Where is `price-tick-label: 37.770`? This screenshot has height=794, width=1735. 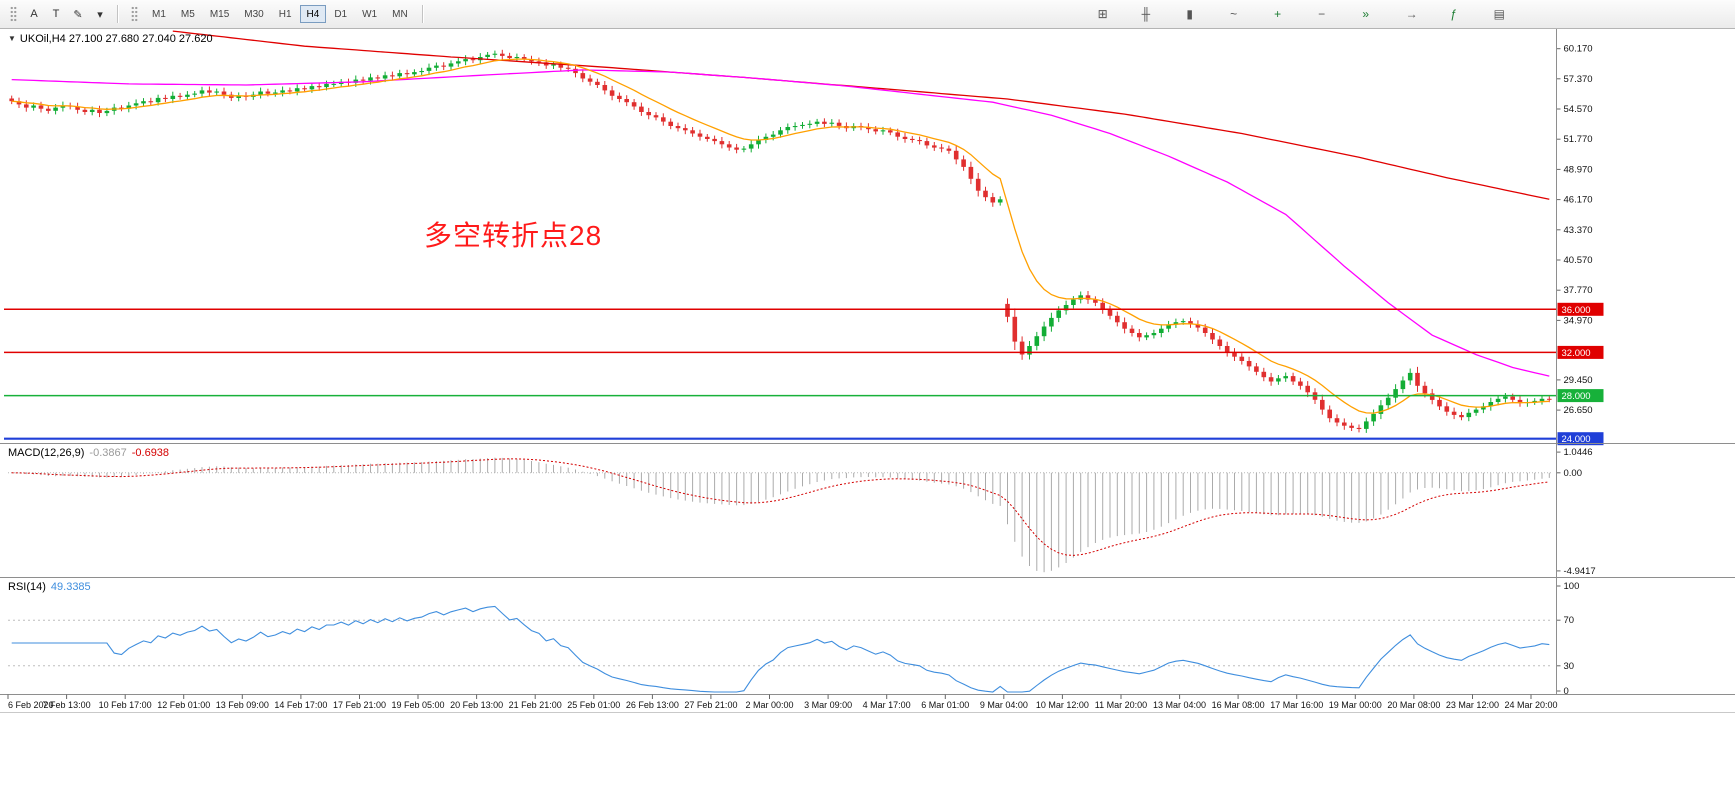
price-tick-label: 37.770 is located at coordinates (1578, 290).